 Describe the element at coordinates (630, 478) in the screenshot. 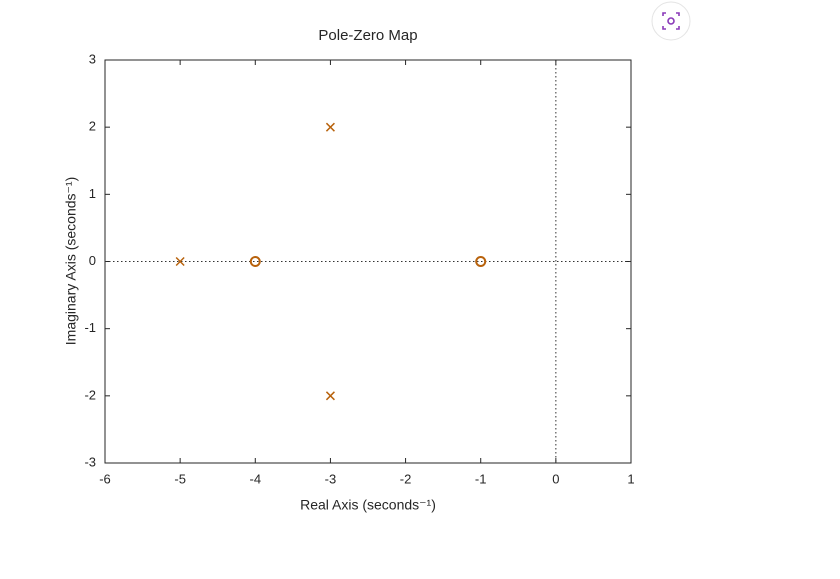

I see `x-tick-label: 1` at that location.